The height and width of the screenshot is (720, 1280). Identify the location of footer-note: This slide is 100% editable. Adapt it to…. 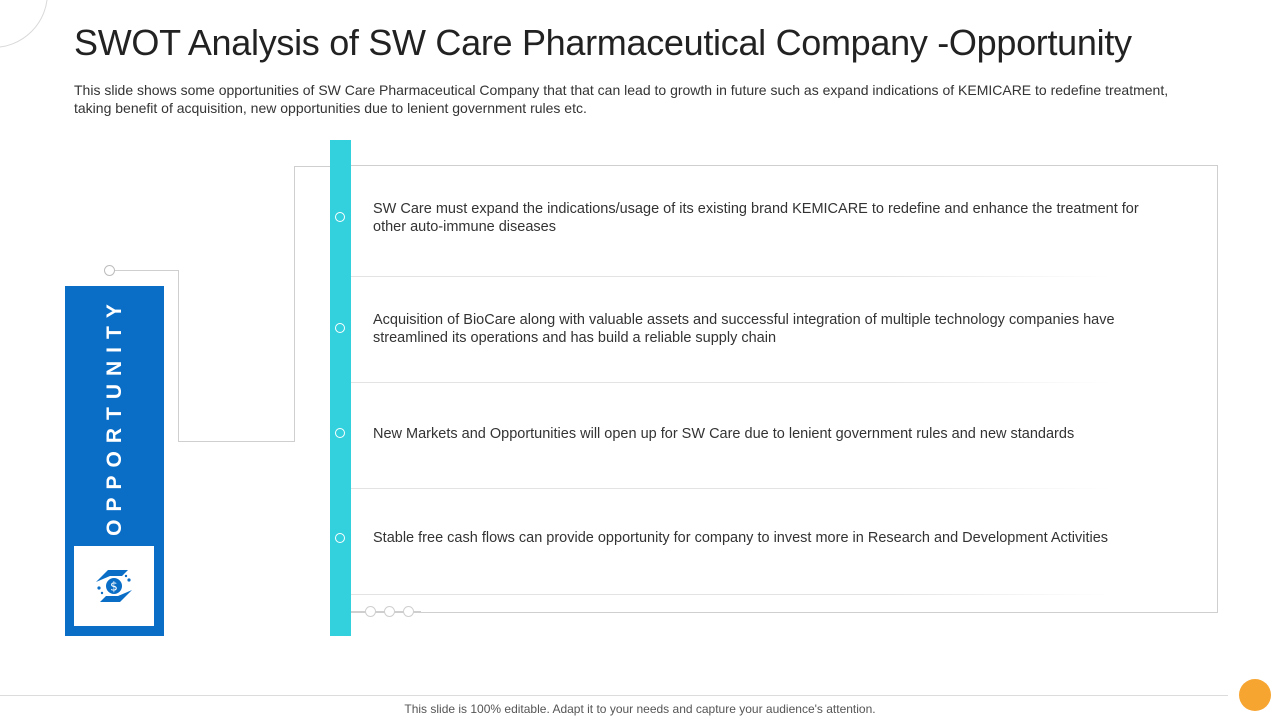
(640, 709).